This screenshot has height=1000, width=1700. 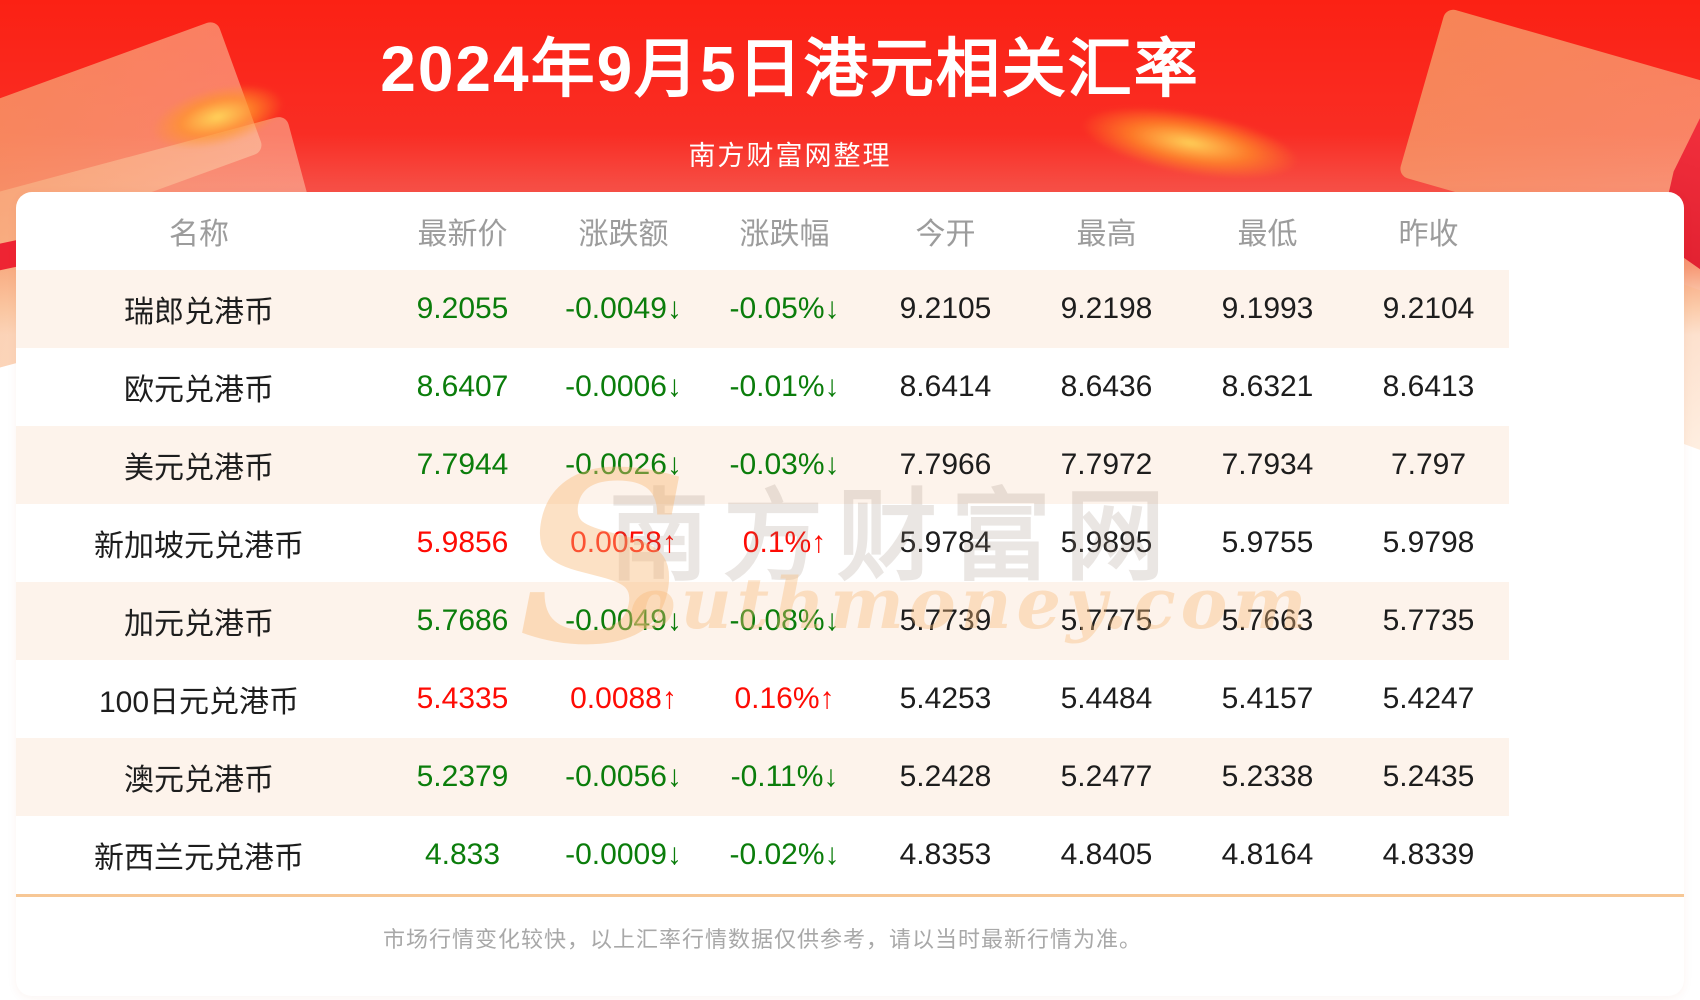 I want to click on currency-pair-name: 100日元兑港币, so click(x=199, y=702).